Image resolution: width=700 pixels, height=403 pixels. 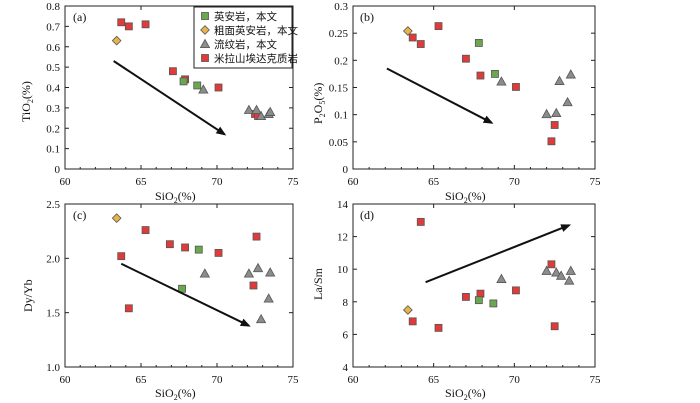 I want to click on panel-a-marks, so click(x=193, y=69).